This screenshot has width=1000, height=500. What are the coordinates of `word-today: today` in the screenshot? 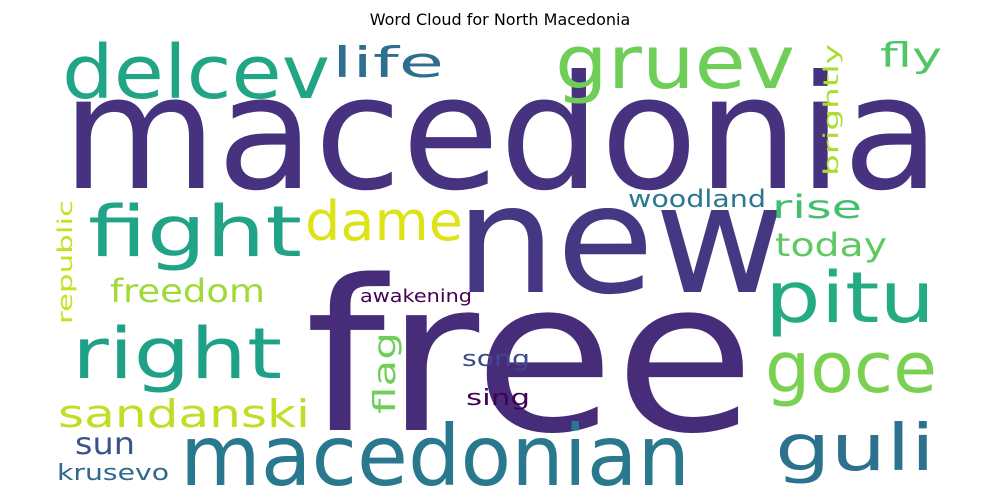 It's located at (831, 245).